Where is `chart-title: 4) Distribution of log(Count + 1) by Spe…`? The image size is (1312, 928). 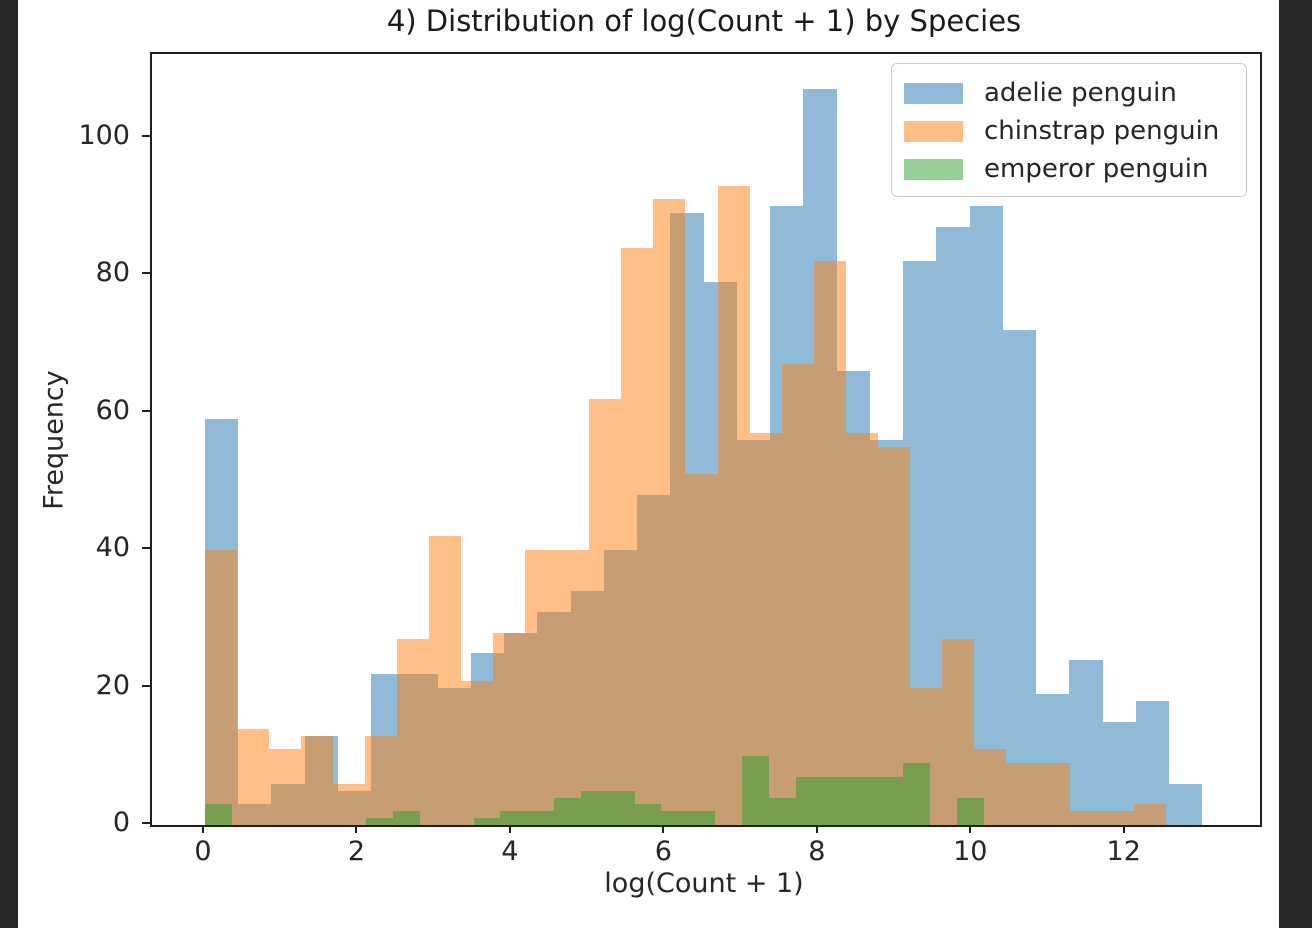
chart-title: 4) Distribution of log(Count + 1) by Spe… is located at coordinates (704, 21).